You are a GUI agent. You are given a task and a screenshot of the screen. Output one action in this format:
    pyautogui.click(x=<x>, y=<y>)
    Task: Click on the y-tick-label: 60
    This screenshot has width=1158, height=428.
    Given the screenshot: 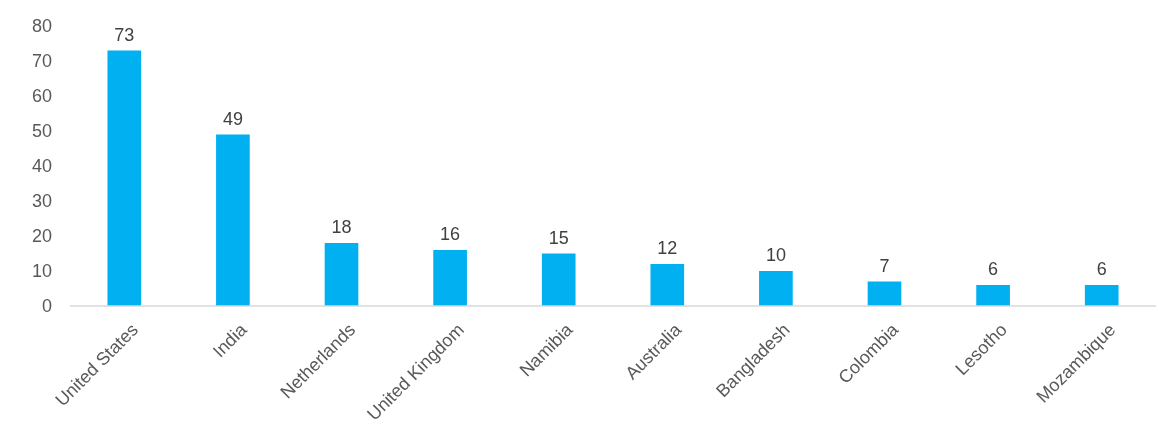 What is the action you would take?
    pyautogui.click(x=41, y=96)
    